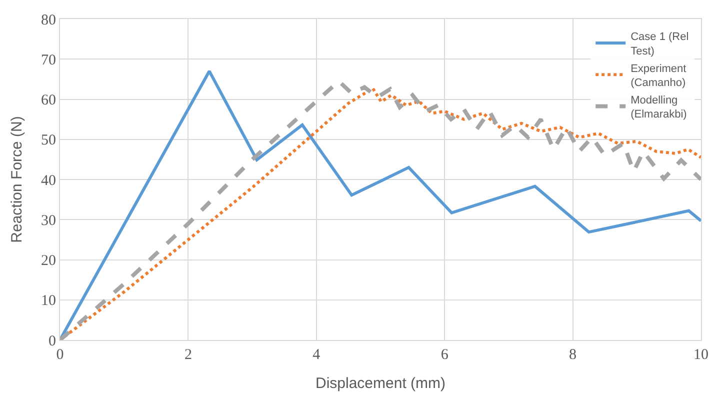 This screenshot has width=721, height=401. I want to click on legend-label: Case 1 (Rel Test), so click(659, 44).